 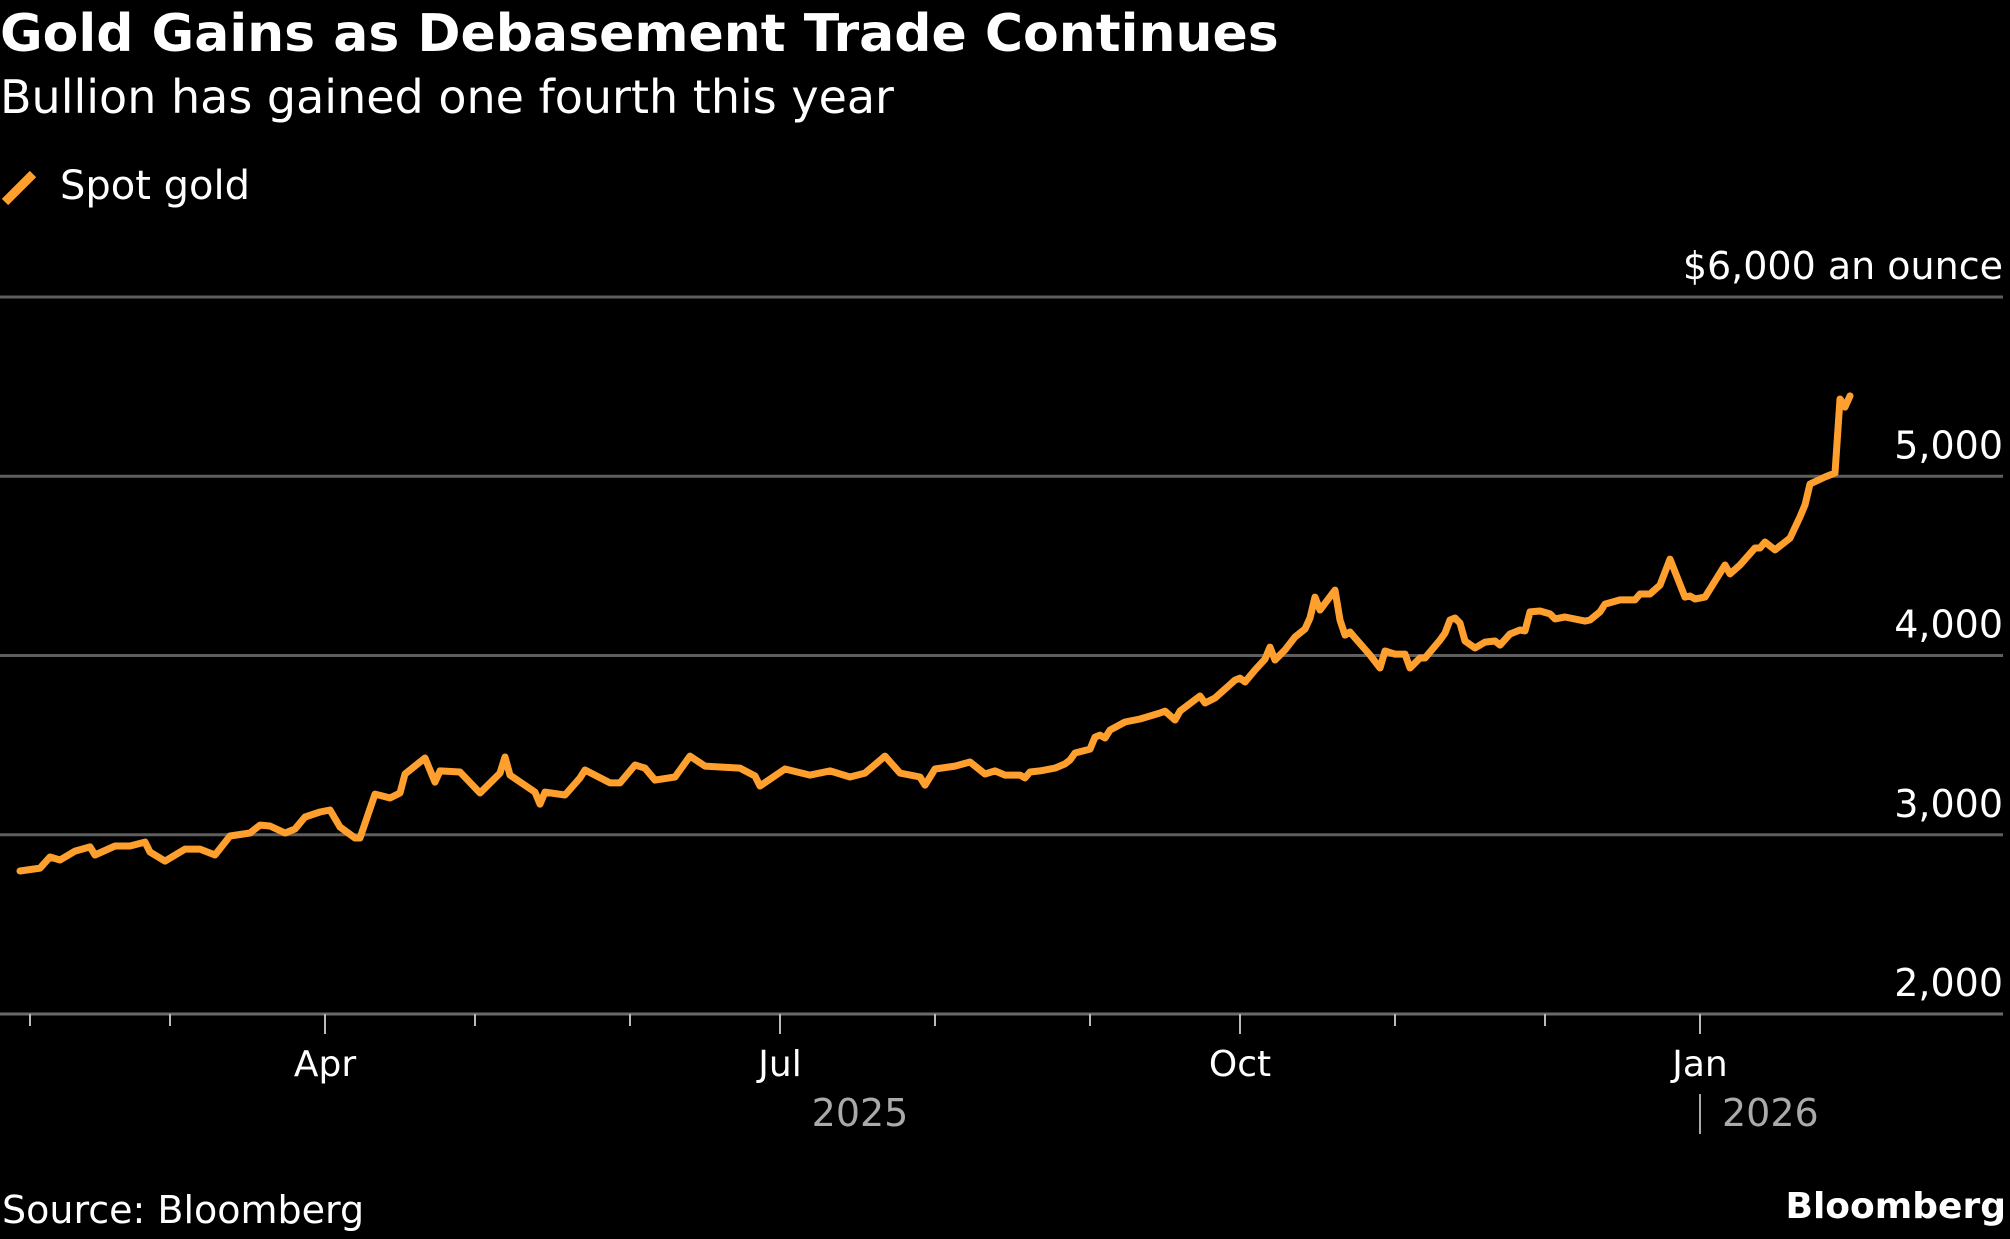 What do you see at coordinates (1948, 804) in the screenshot?
I see `y-tick-label-3000: 3,000` at bounding box center [1948, 804].